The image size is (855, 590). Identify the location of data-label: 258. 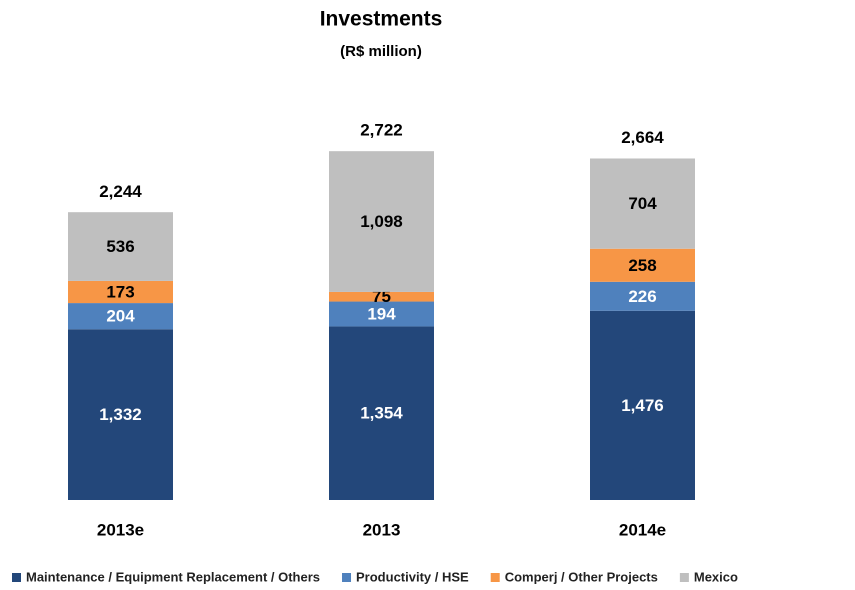
(642, 265).